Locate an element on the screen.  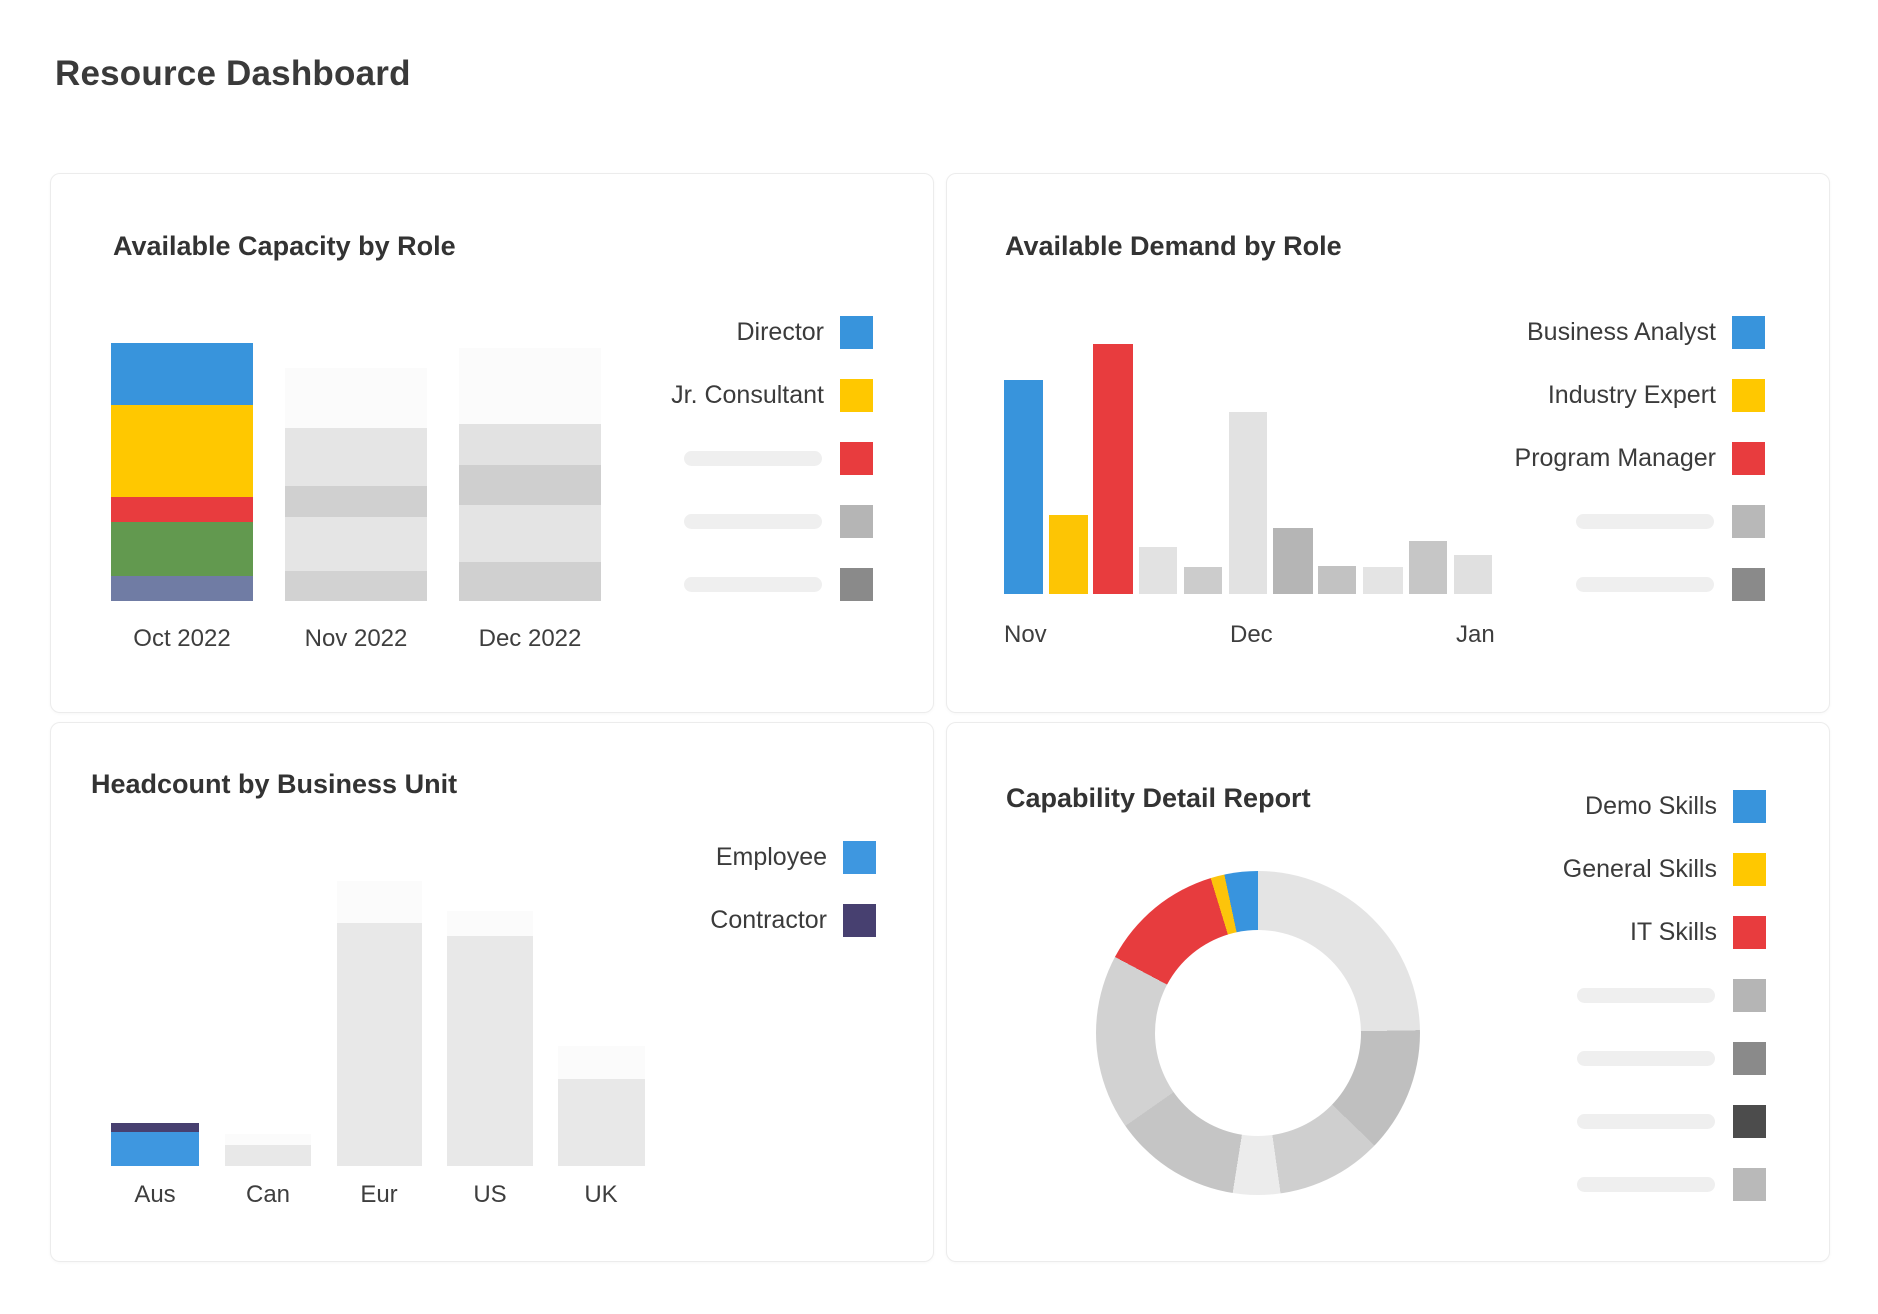
bar-segment-role-4-unlabeled is located at coordinates (182, 549).